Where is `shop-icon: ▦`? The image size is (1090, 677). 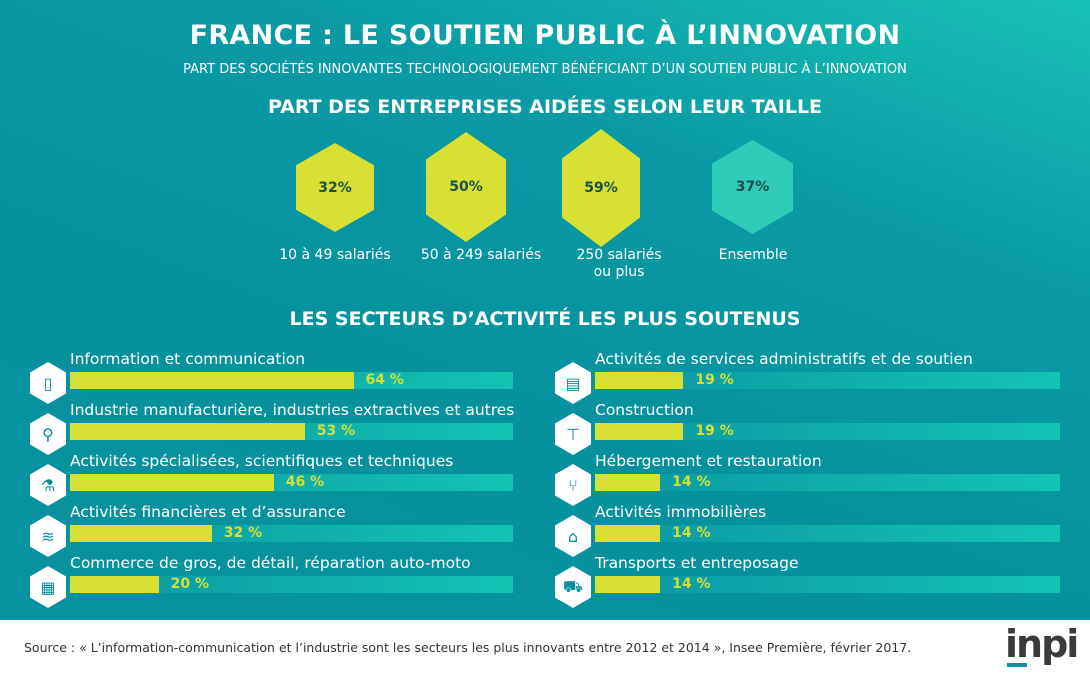
shop-icon: ▦ is located at coordinates (48, 587).